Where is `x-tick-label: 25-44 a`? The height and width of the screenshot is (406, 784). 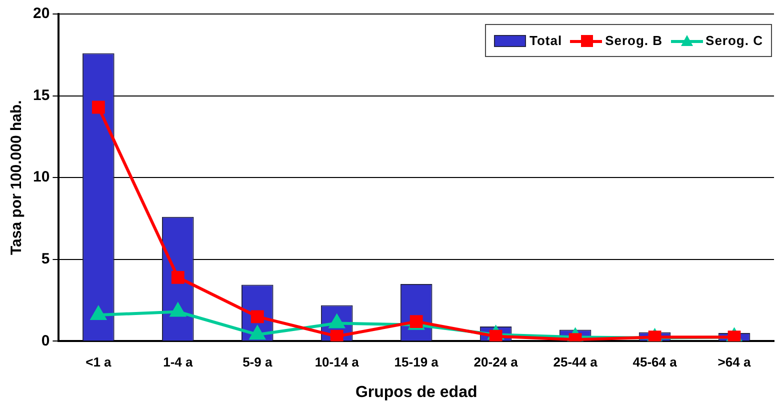 x-tick-label: 25-44 a is located at coordinates (575, 362).